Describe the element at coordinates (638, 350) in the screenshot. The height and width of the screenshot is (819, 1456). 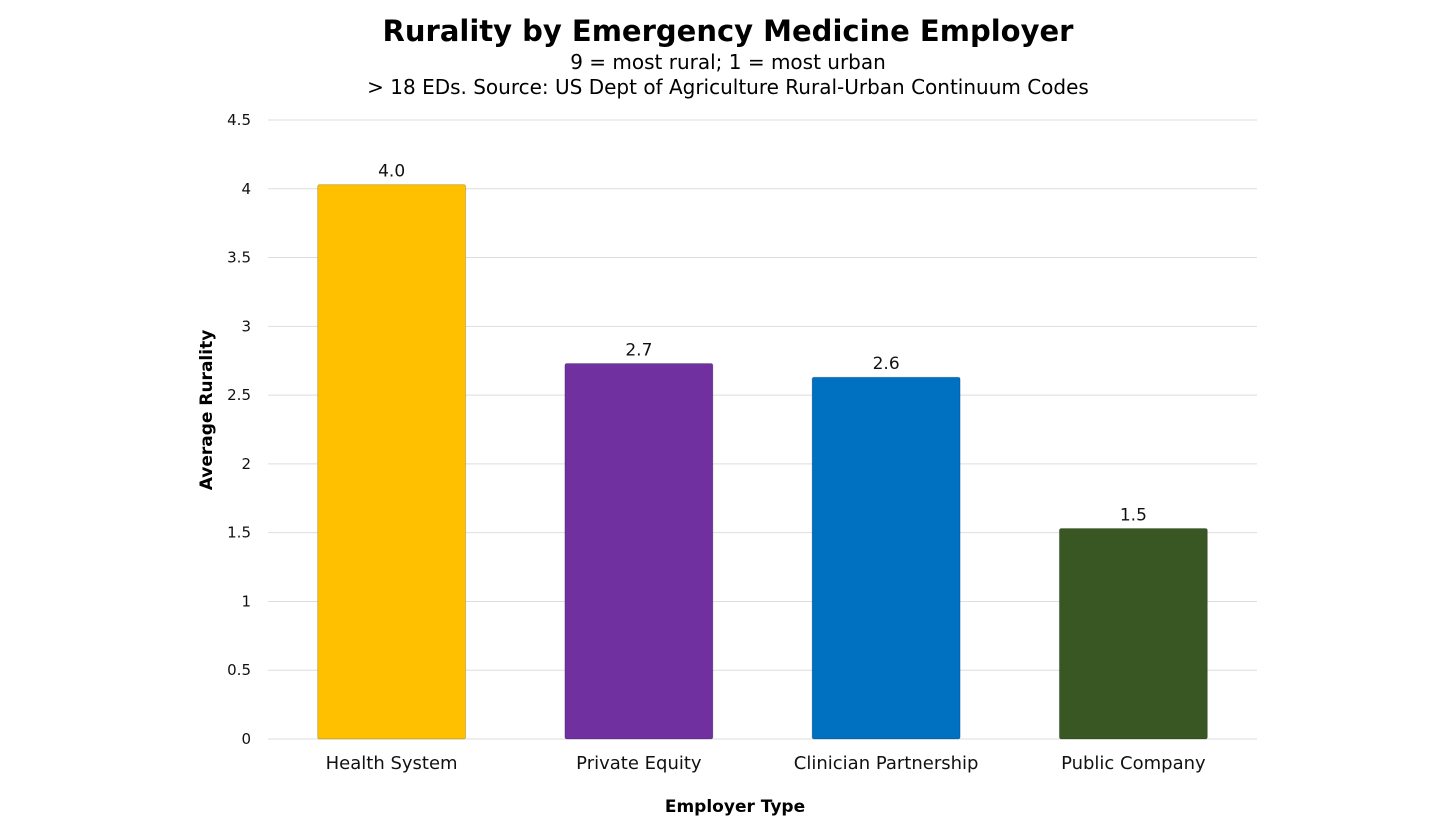
I see `data-label: 2.7` at that location.